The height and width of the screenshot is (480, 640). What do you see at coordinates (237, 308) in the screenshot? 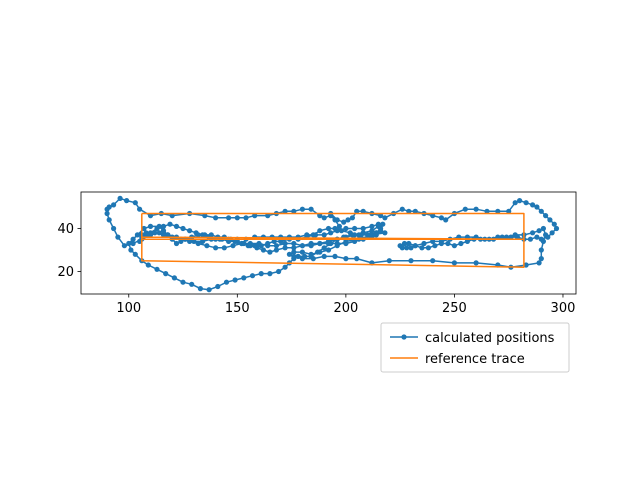
I see `x-tick-label: 150` at bounding box center [237, 308].